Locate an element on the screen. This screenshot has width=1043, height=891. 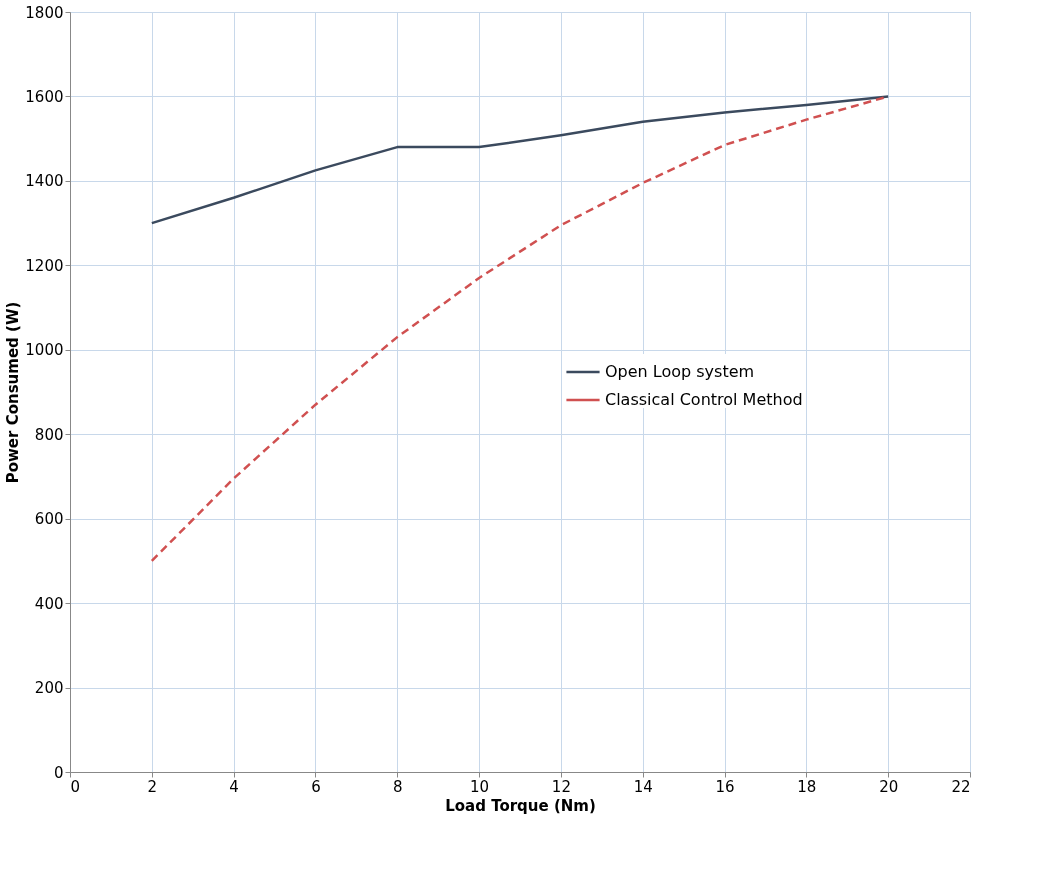
y-tick-label: 1800 is located at coordinates (44, 12).